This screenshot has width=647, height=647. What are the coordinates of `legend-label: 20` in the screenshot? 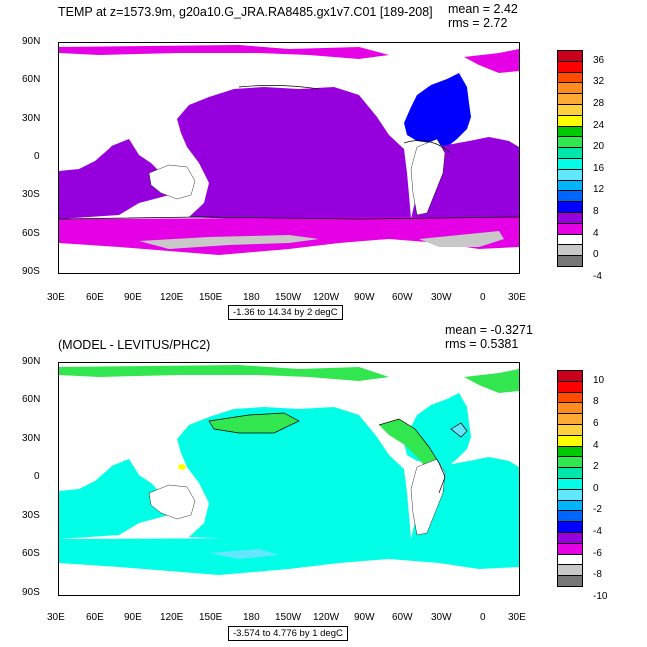 It's located at (599, 147).